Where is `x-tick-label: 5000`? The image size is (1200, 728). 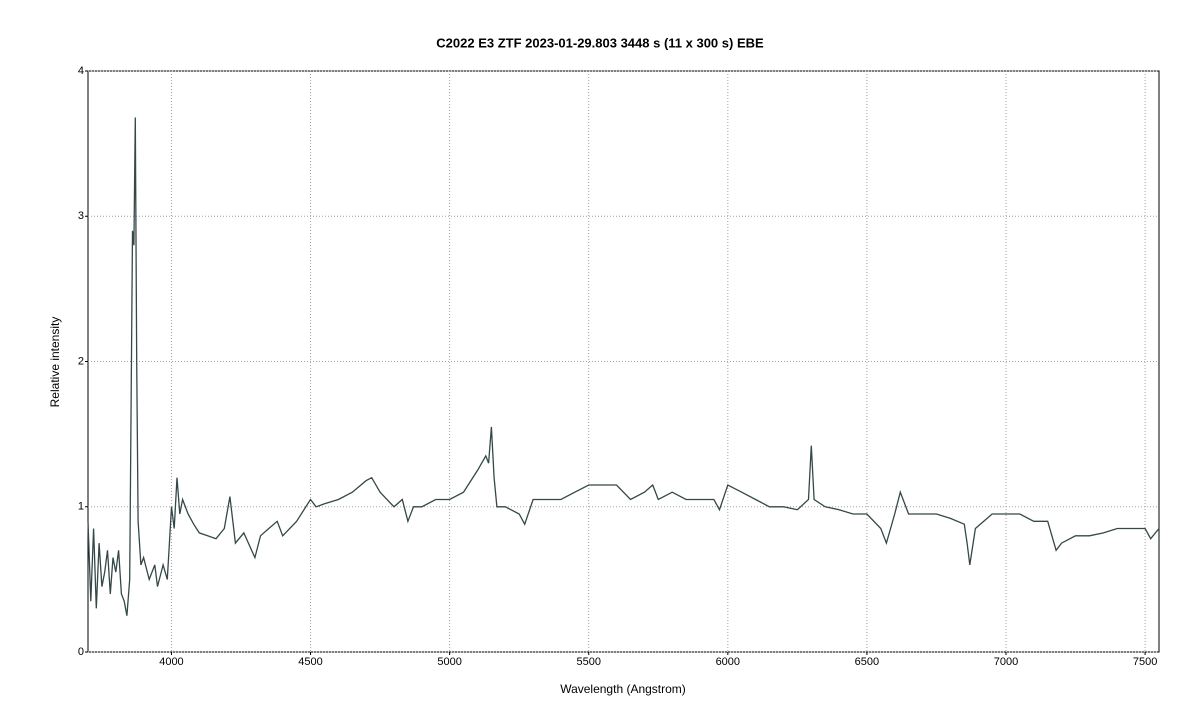
x-tick-label: 5000 is located at coordinates (449, 662).